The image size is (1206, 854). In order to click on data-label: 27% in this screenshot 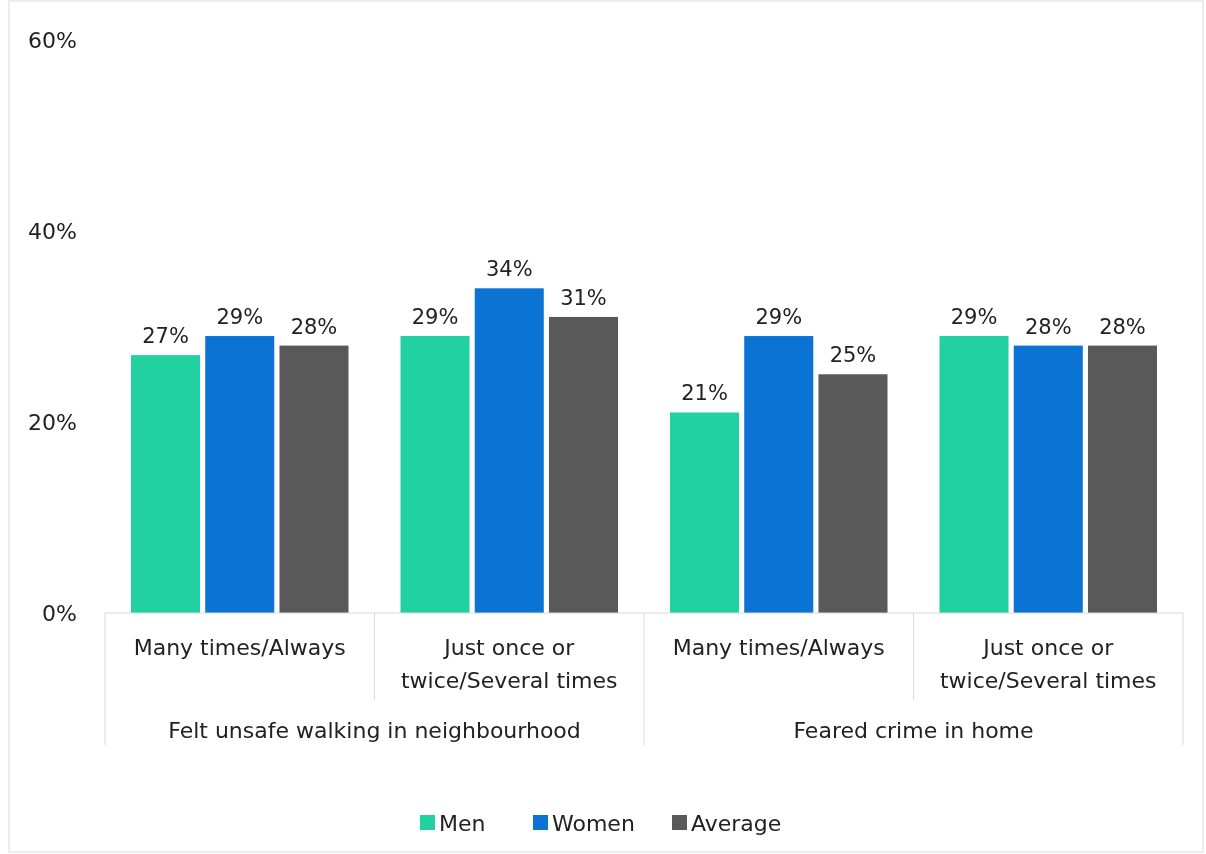, I will do `click(165, 336)`.